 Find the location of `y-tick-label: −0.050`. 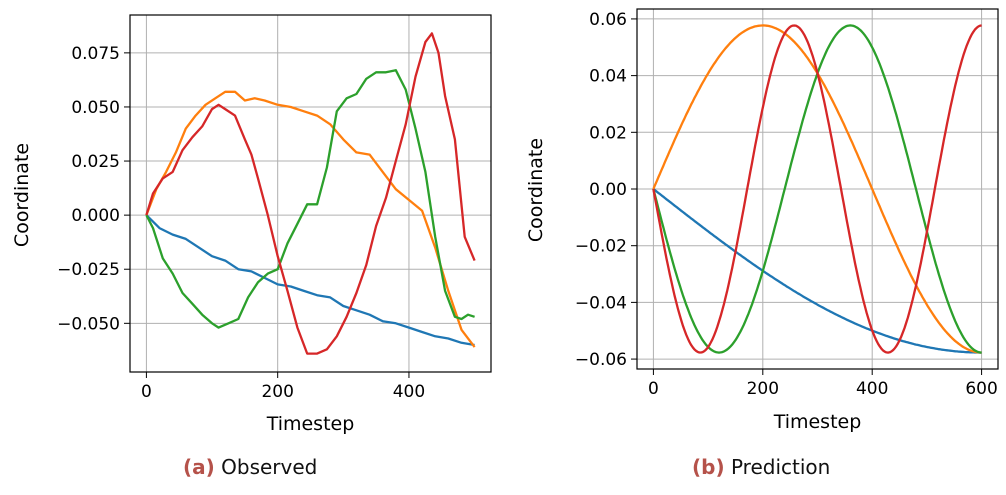

y-tick-label: −0.050 is located at coordinates (88, 324).